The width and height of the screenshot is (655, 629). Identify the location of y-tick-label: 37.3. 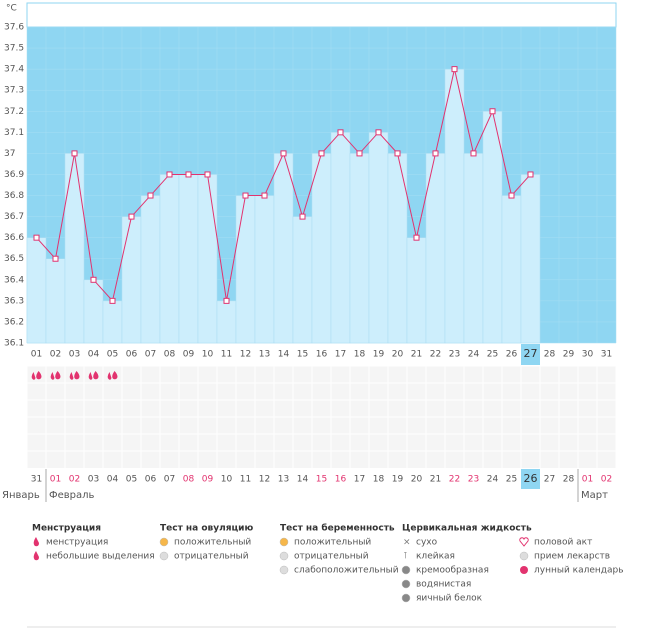
(14, 91).